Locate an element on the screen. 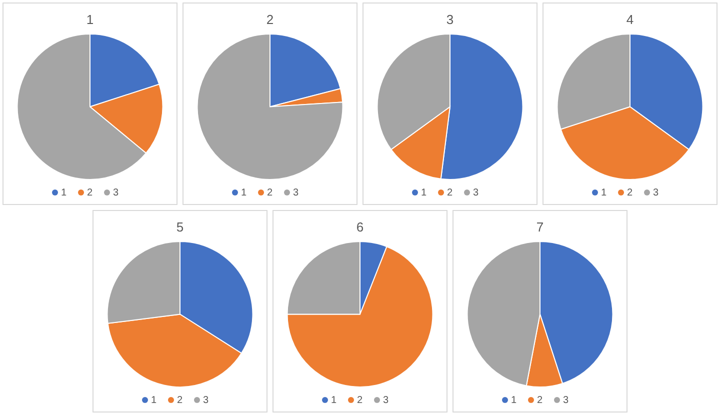 This screenshot has height=415, width=720. chart-title: 2 is located at coordinates (270, 19).